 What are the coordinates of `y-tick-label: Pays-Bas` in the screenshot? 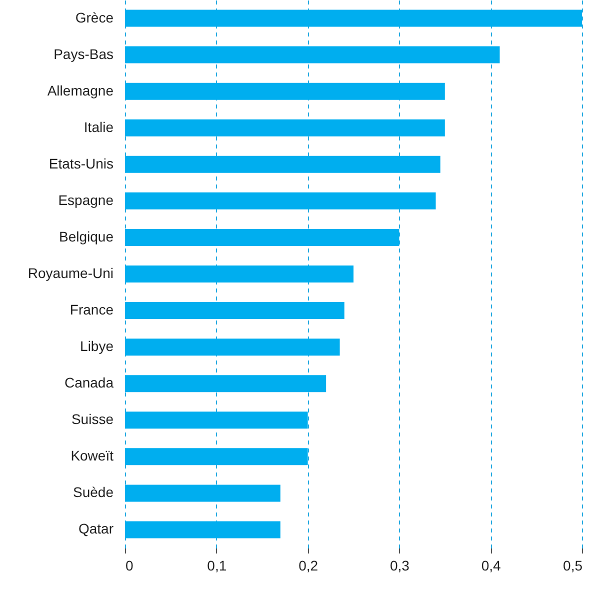 It's located at (84, 54).